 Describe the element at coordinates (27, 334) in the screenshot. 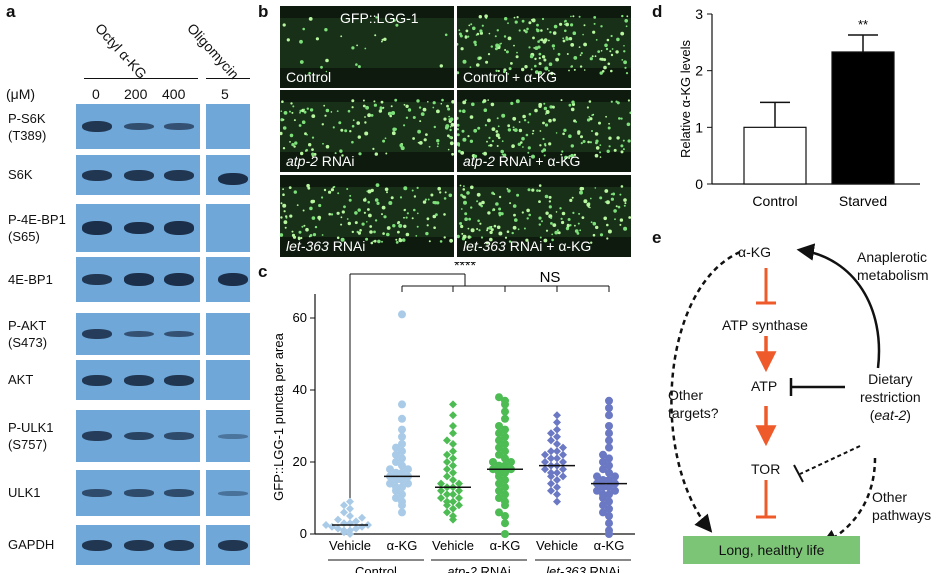

I see `blot-label-4: P-AKT (S473)` at that location.